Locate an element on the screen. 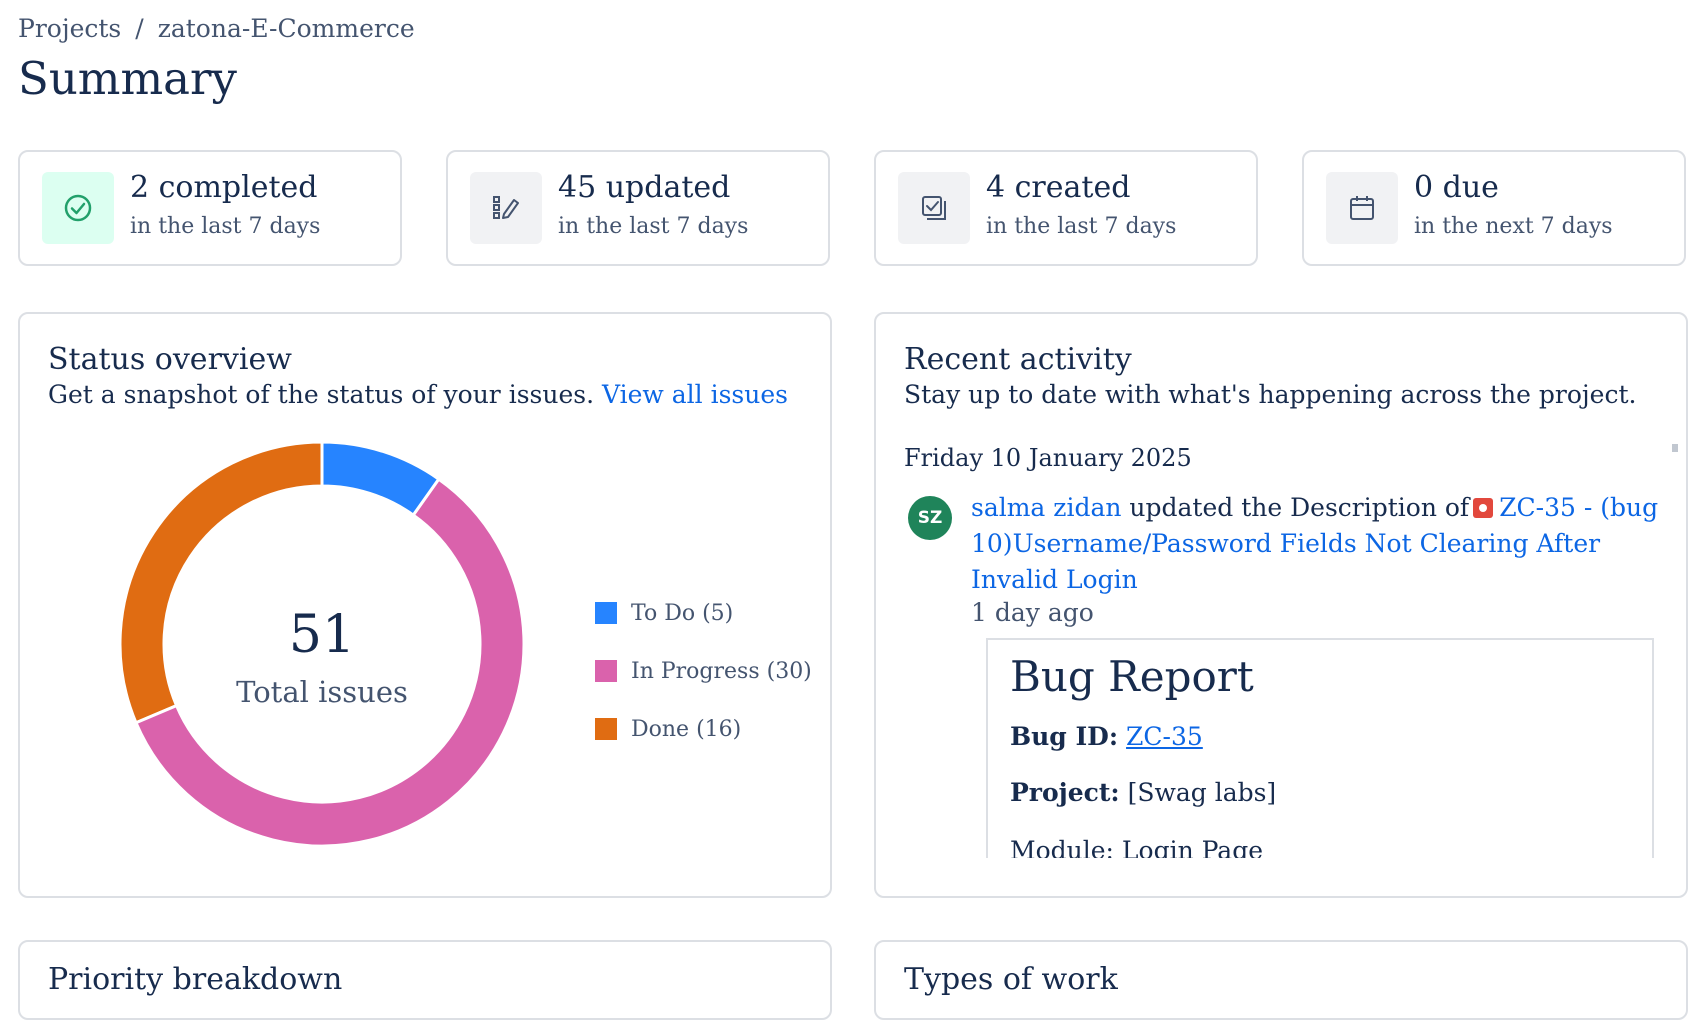  stat-card-updated: 45 updated in the last 7 days is located at coordinates (638, 208).